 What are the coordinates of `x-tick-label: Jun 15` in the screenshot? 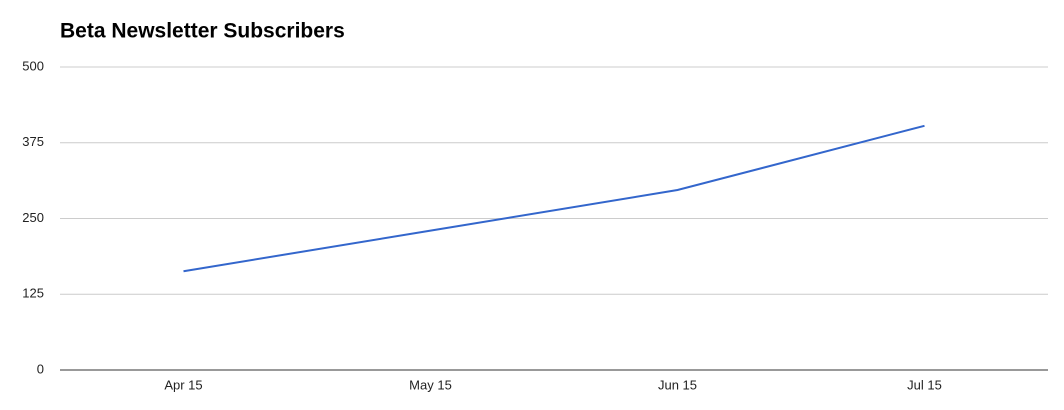 It's located at (677, 384).